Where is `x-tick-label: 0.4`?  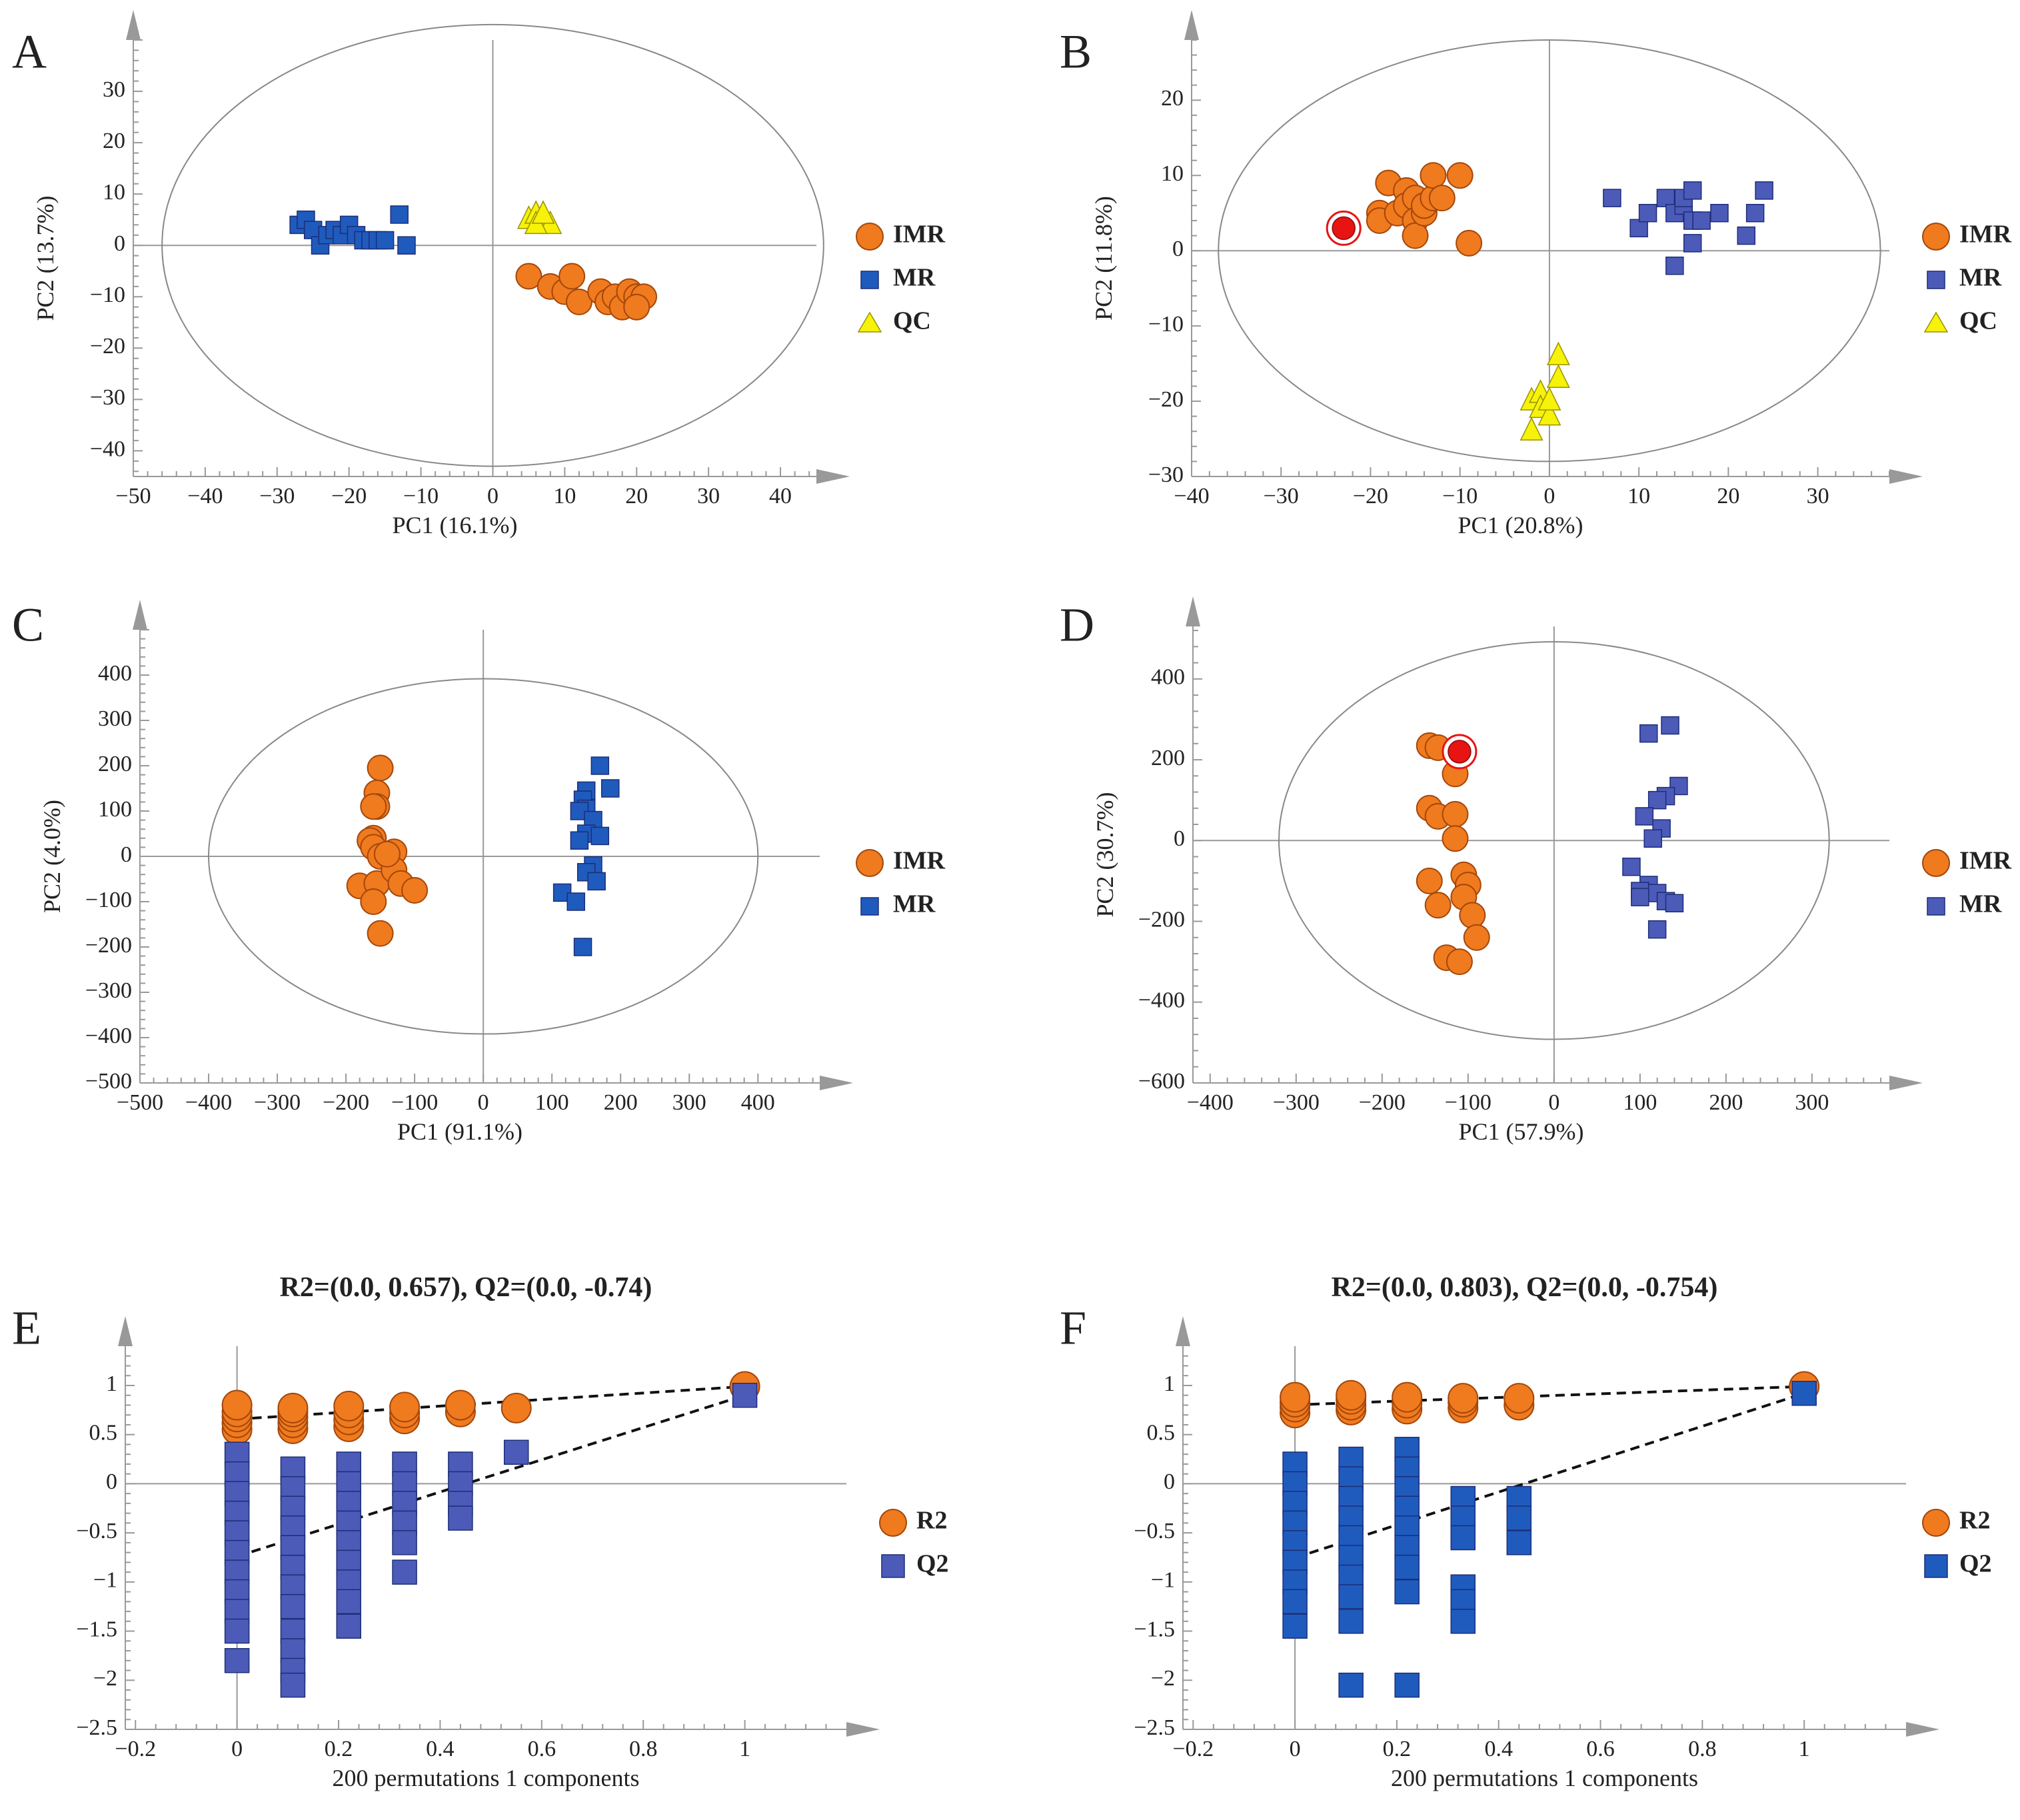
x-tick-label: 0.4 is located at coordinates (440, 1749).